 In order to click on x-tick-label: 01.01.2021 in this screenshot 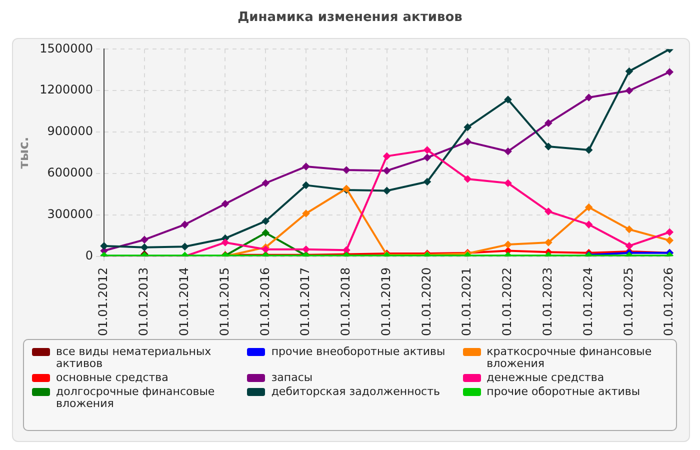, I will do `click(467, 301)`.